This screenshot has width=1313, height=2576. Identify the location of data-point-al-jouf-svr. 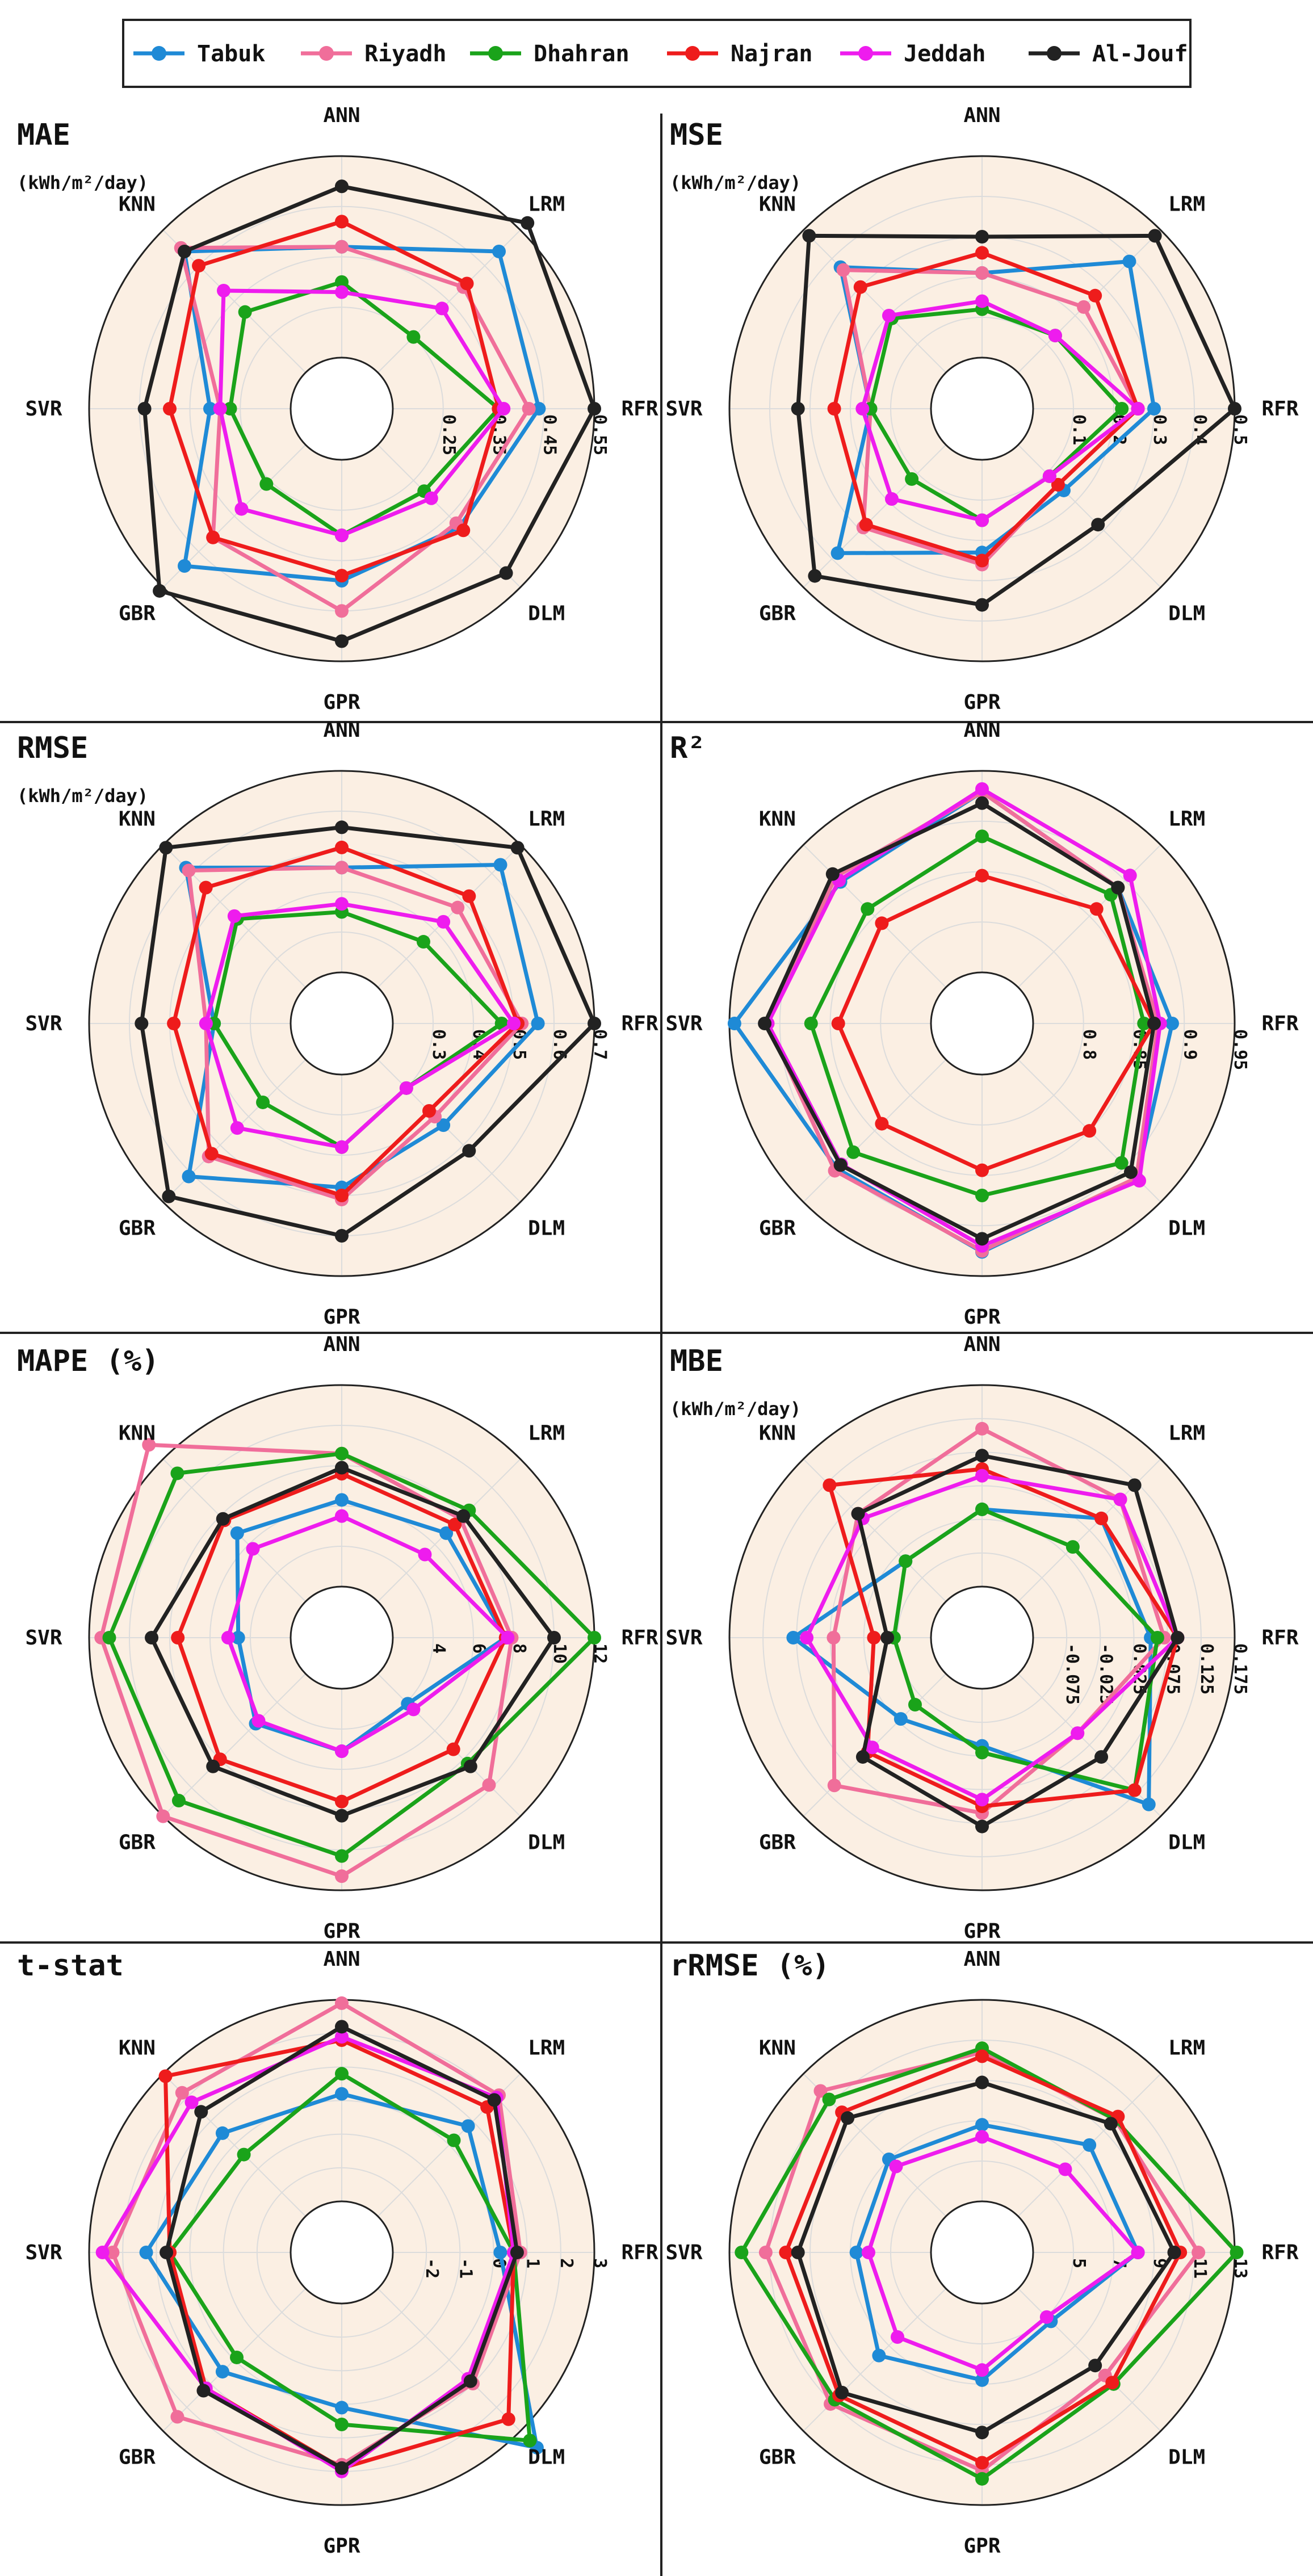
(798, 2253).